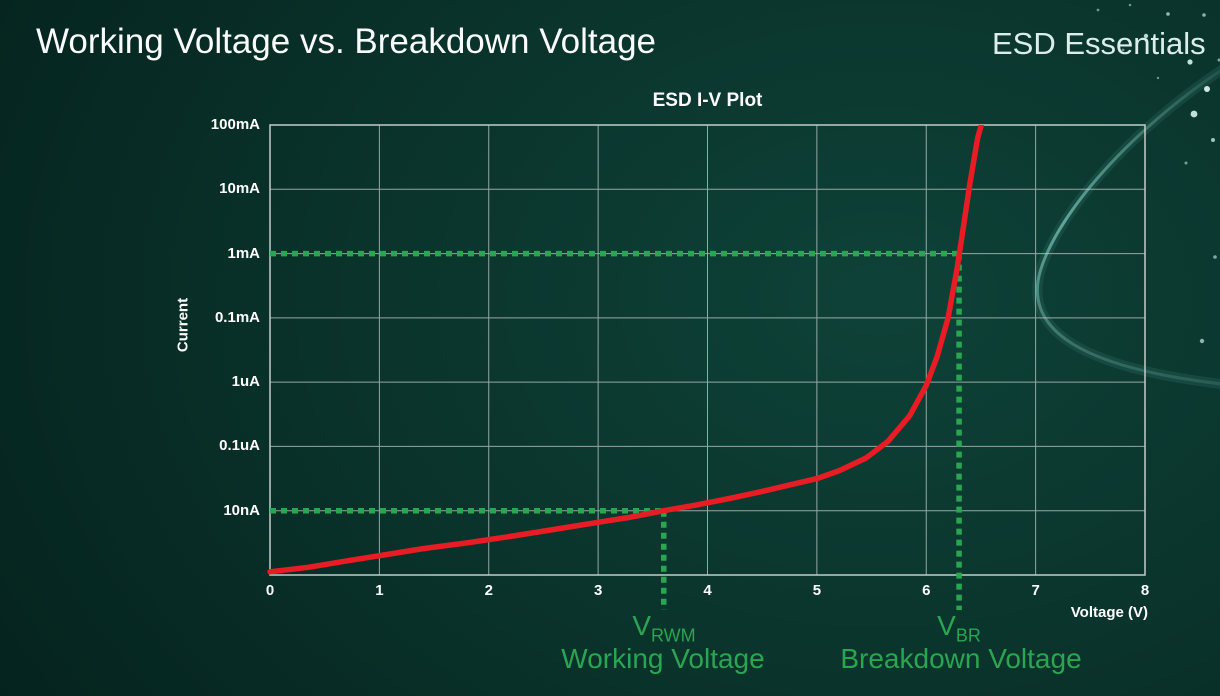 Image resolution: width=1220 pixels, height=696 pixels. I want to click on swoosh-curve, so click(1127, 227).